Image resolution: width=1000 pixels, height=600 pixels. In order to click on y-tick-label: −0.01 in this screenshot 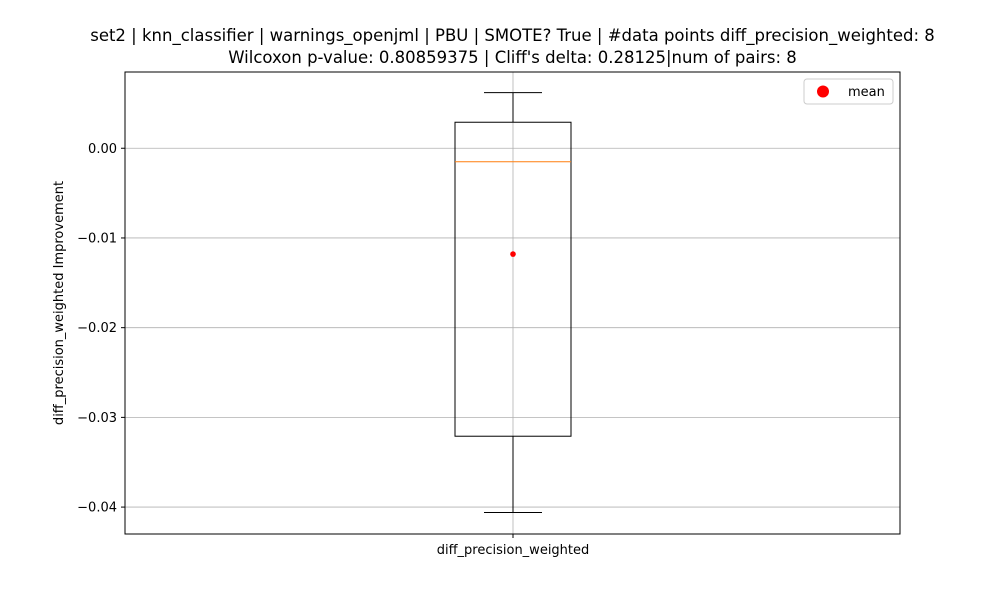, I will do `click(97, 238)`.